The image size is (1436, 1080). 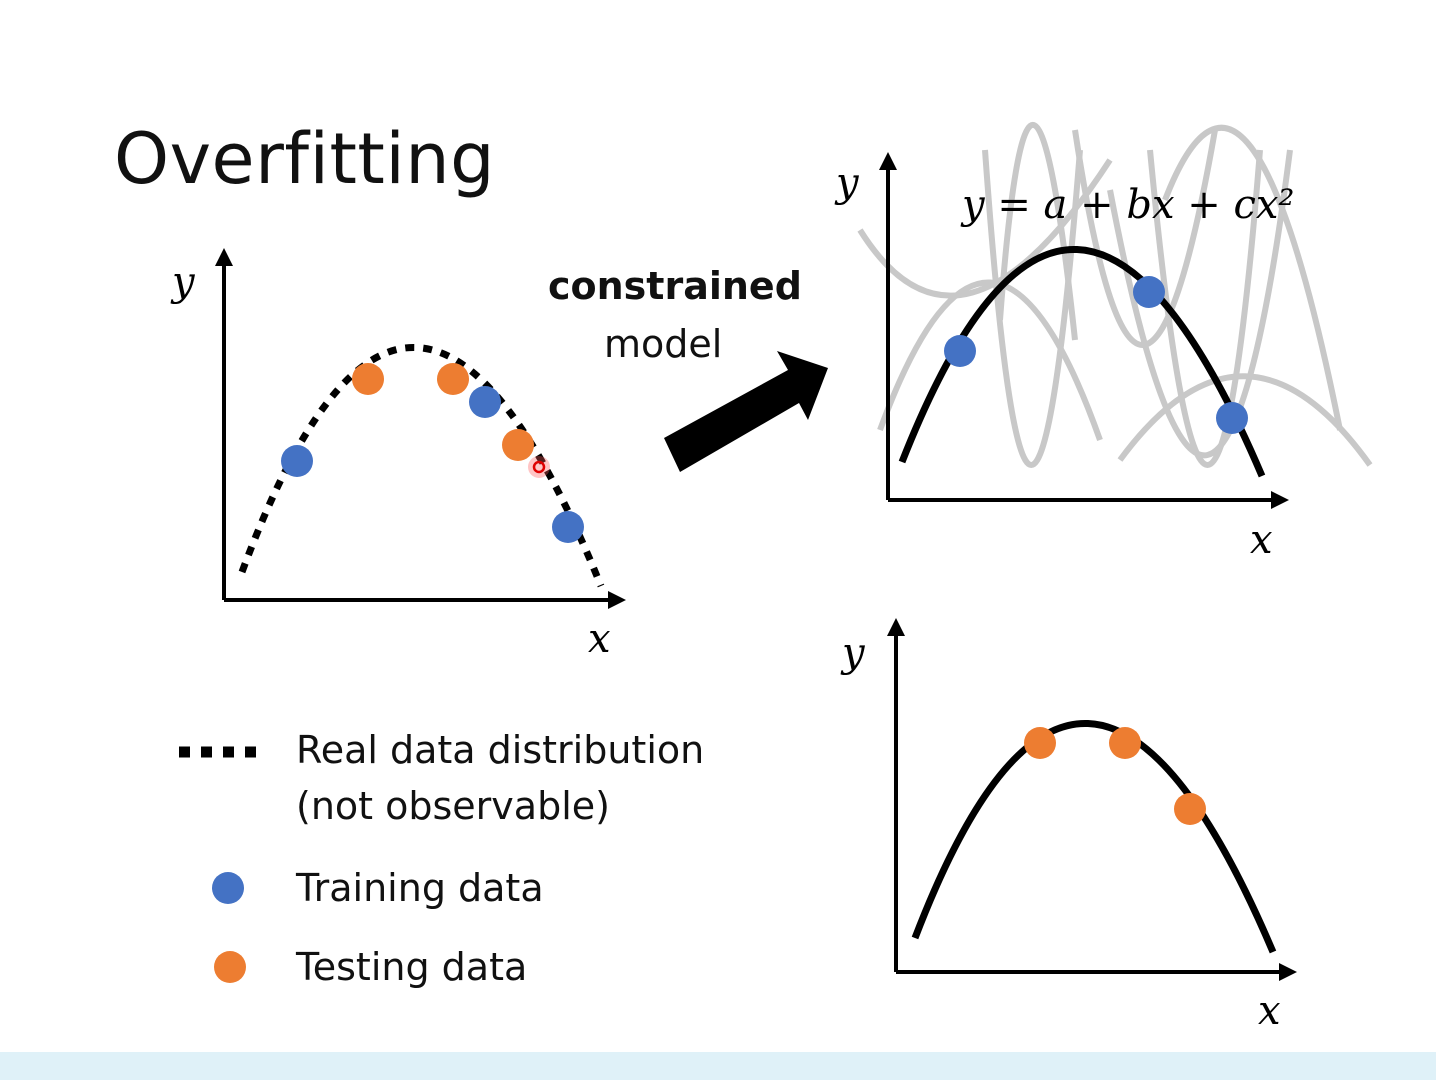 I want to click on legend-real-line2: (not observable), so click(x=453, y=806).